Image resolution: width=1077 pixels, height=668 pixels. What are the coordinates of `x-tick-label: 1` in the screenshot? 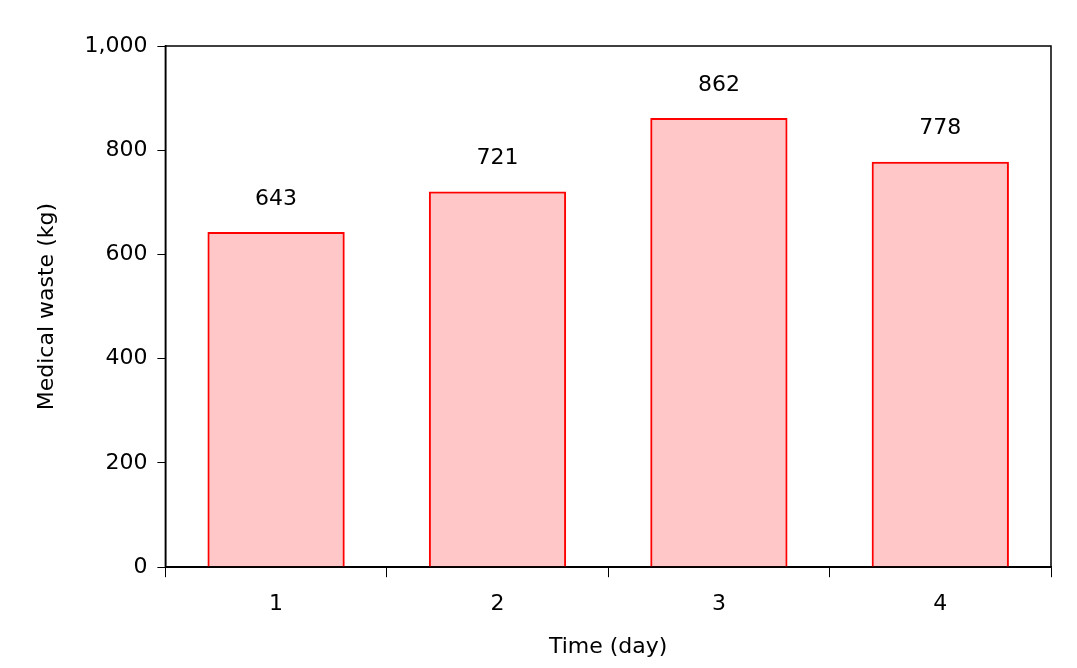 It's located at (276, 603).